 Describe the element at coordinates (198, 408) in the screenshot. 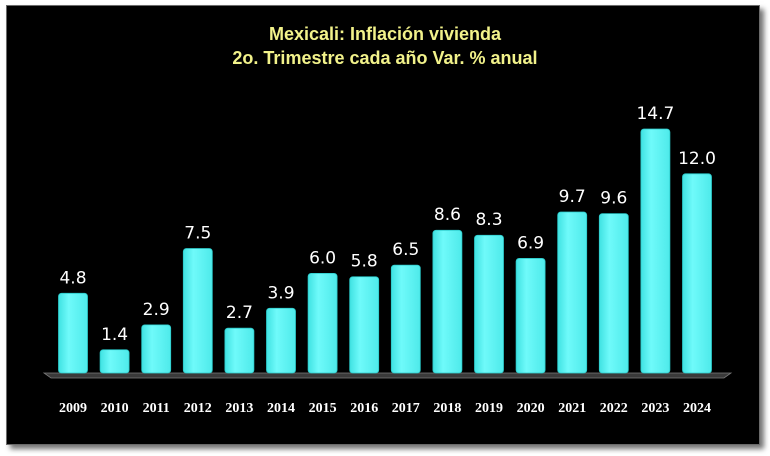

I see `x-tick-label-2012: 2012` at that location.